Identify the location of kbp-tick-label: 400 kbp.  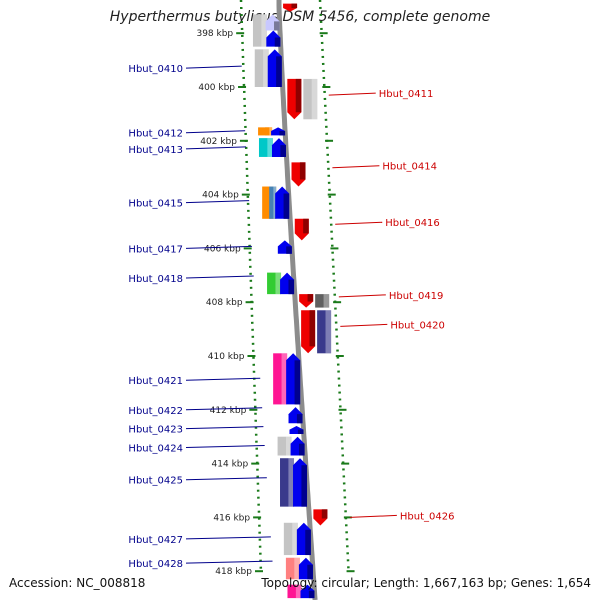
(216, 88).